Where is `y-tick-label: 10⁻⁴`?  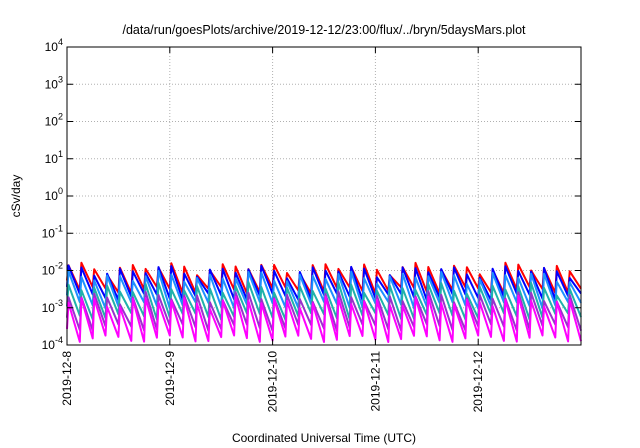
y-tick-label: 10⁻⁴ is located at coordinates (52, 343).